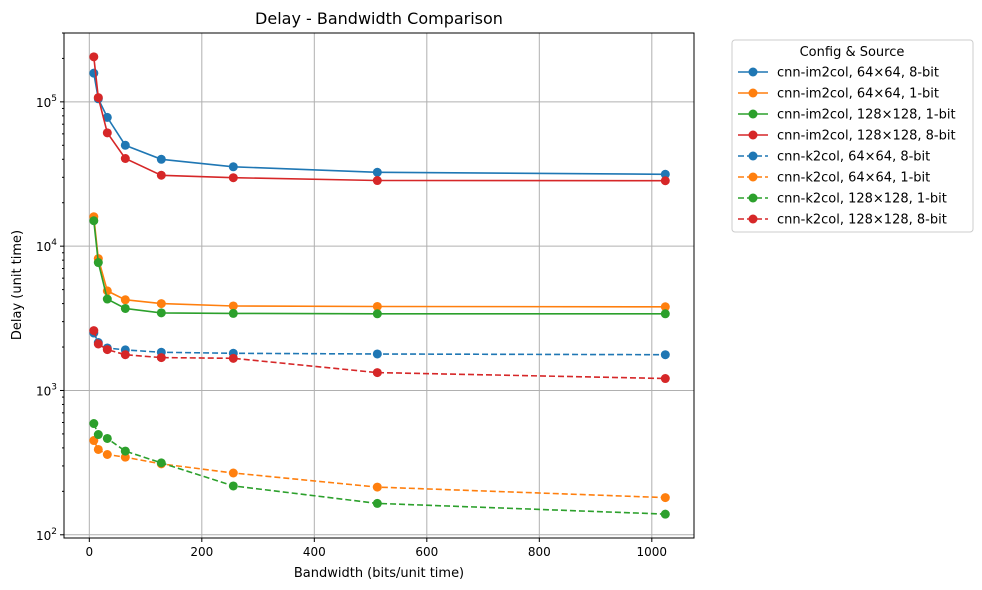 This screenshot has width=982, height=590. I want to click on y-tick-exponent: 5, so click(54, 99).